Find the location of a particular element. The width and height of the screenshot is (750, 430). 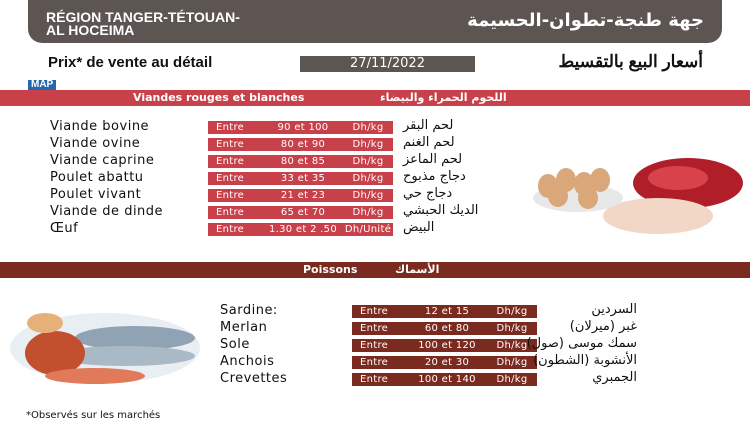

price-range: 20 et 30 is located at coordinates (447, 362).